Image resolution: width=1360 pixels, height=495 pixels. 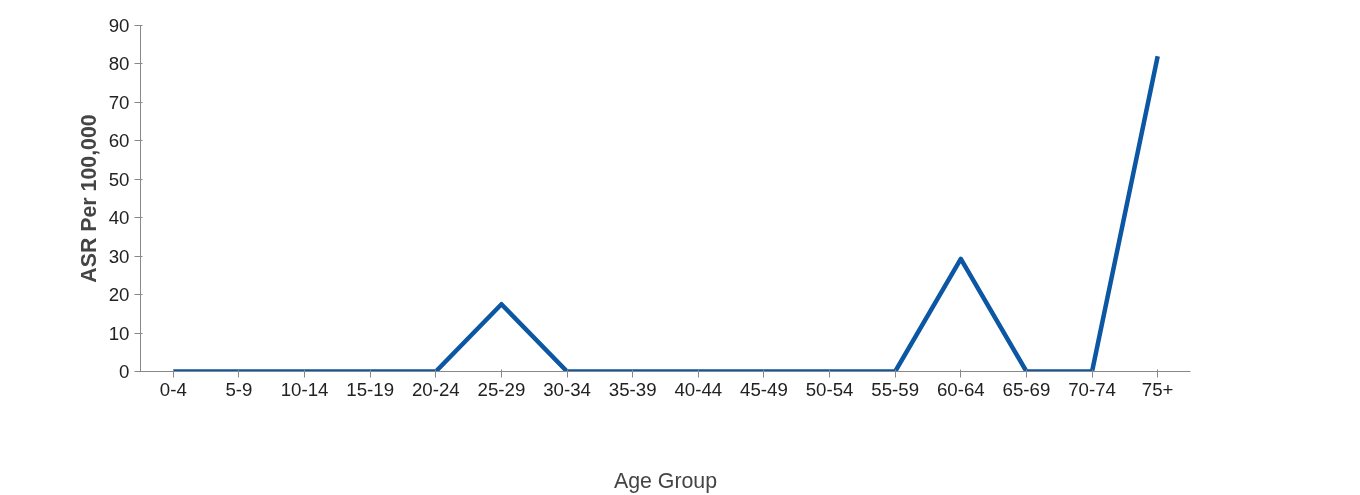 What do you see at coordinates (119, 64) in the screenshot?
I see `y-tick-label: 80` at bounding box center [119, 64].